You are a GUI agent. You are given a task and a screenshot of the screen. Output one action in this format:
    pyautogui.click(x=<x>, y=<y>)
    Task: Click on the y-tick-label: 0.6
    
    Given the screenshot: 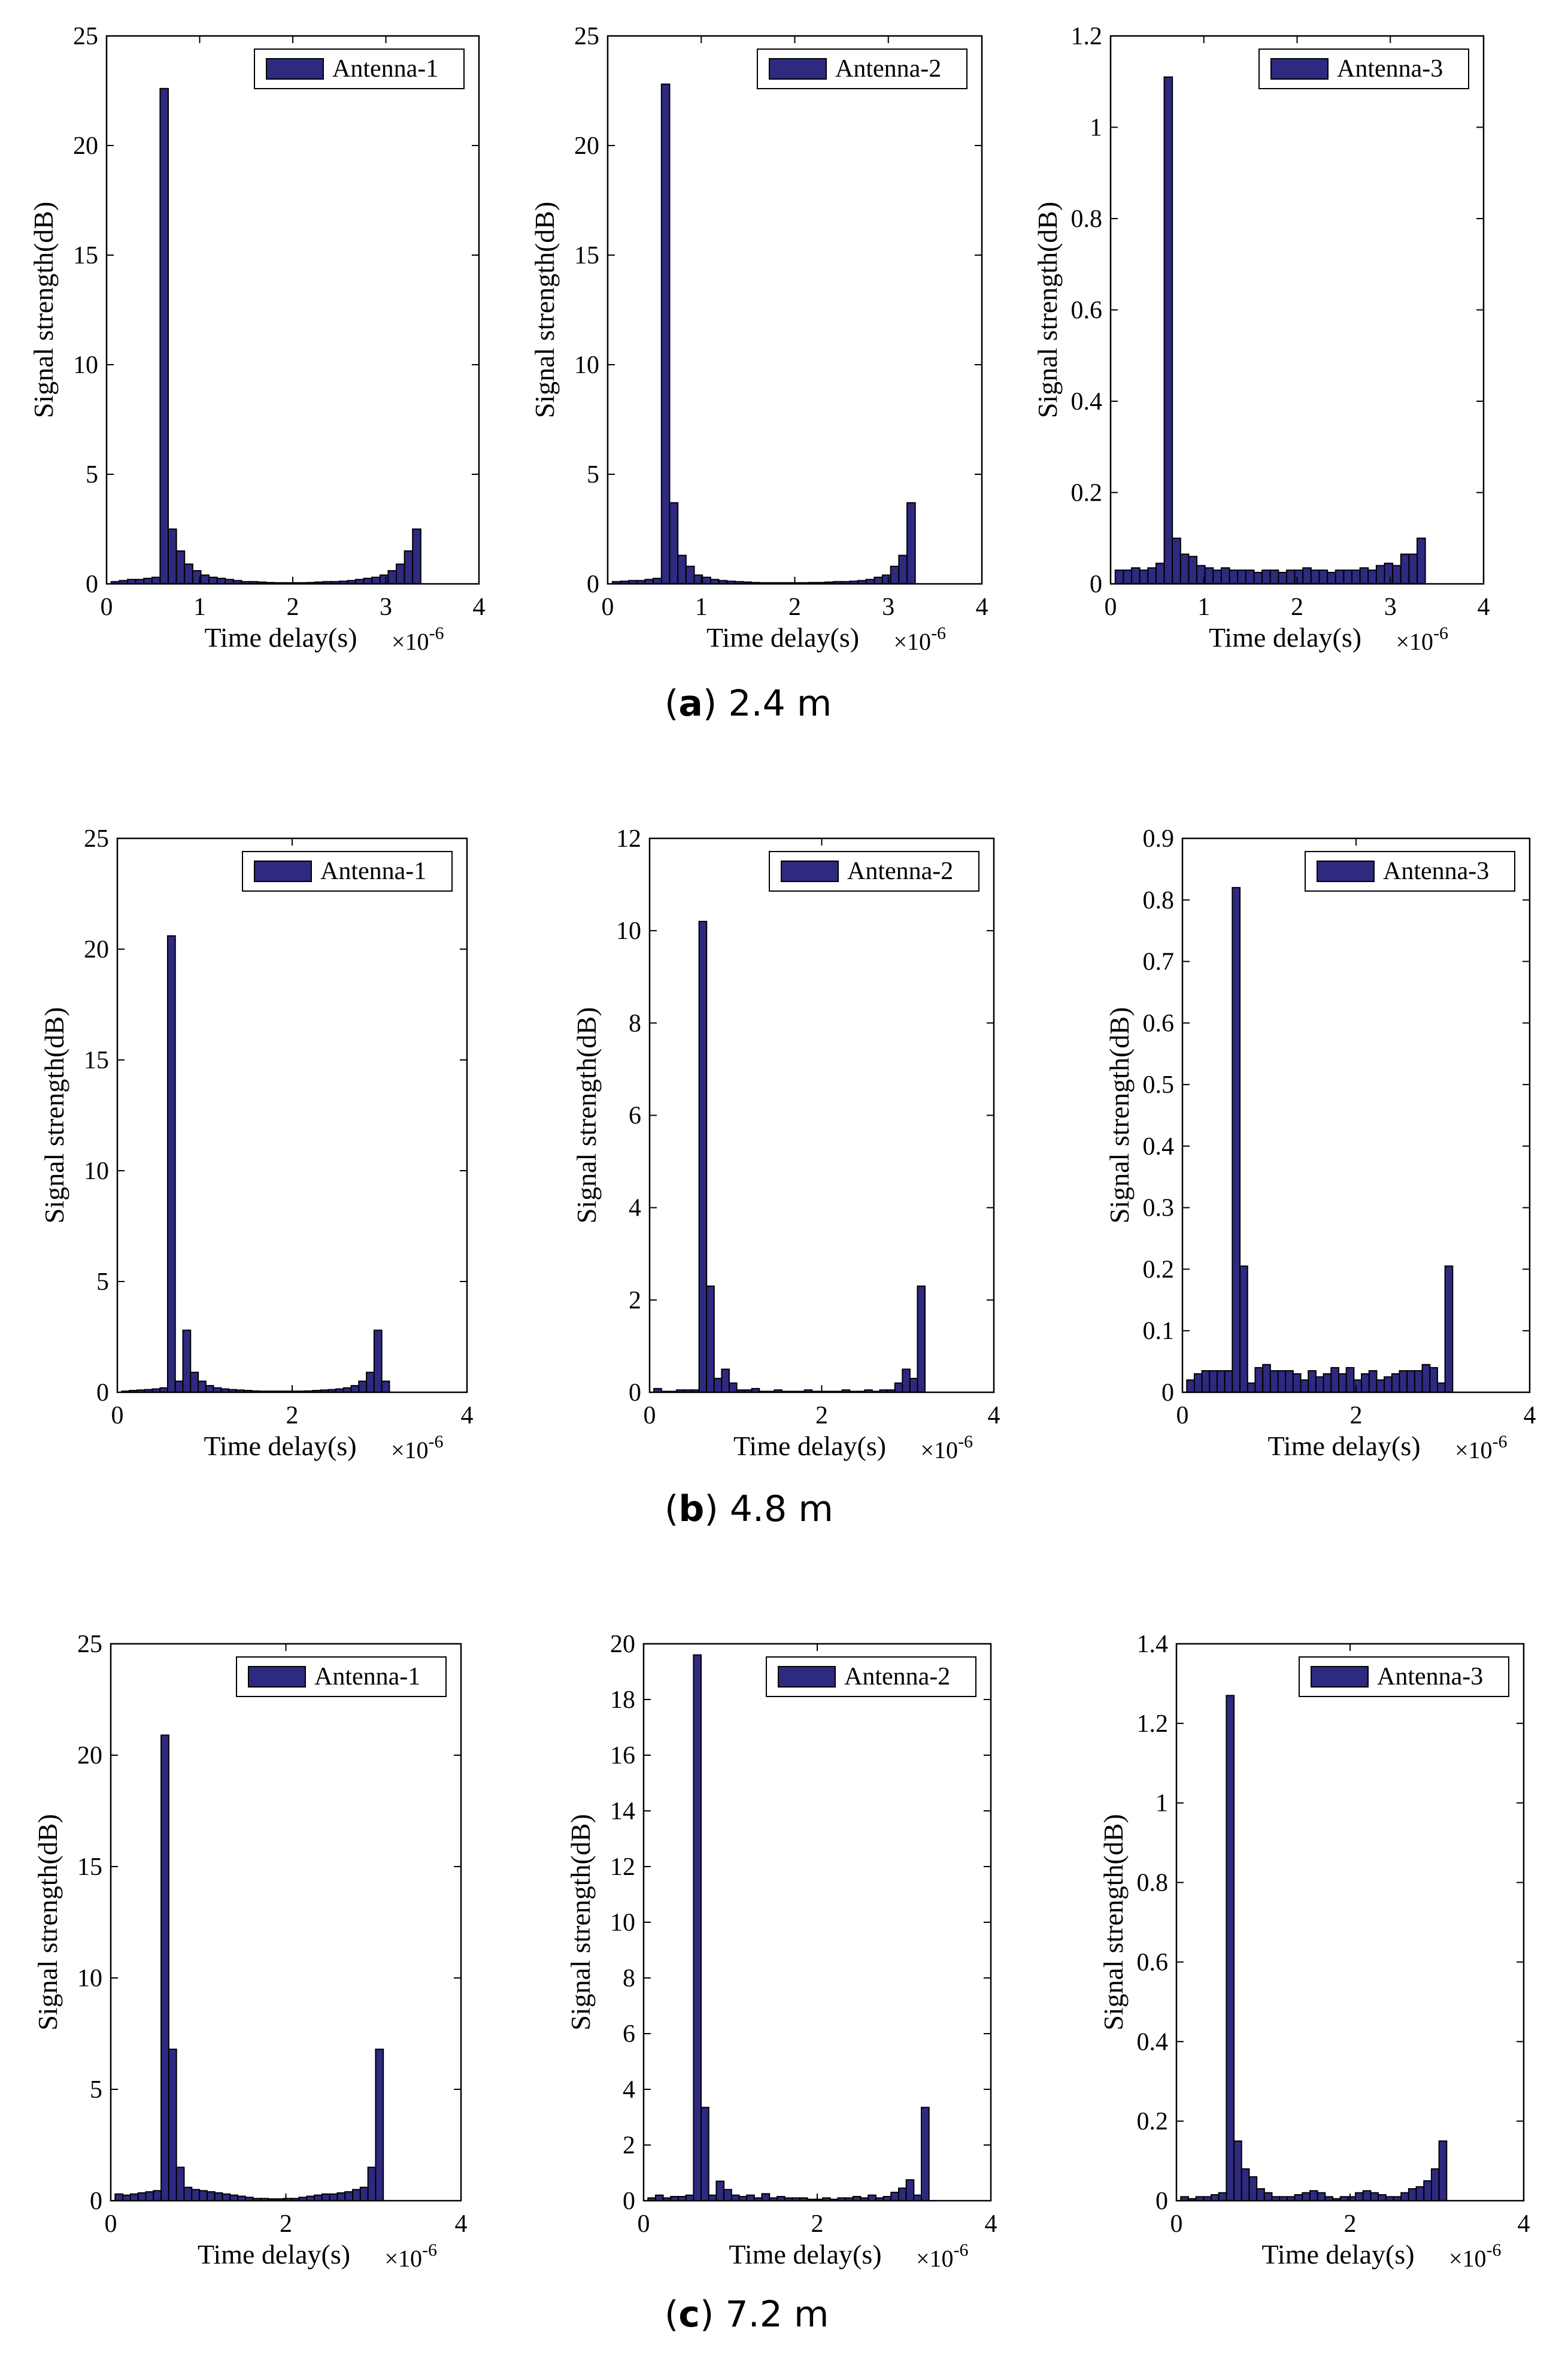 What is the action you would take?
    pyautogui.click(x=1153, y=1962)
    